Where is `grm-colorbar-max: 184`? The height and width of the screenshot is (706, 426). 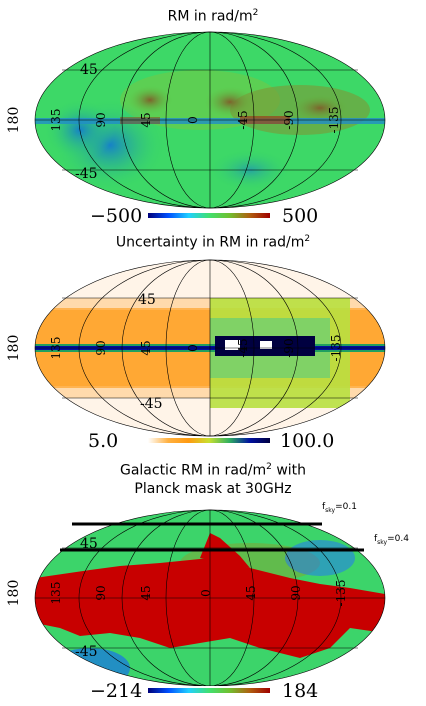
grm-colorbar-max: 184 is located at coordinates (300, 691).